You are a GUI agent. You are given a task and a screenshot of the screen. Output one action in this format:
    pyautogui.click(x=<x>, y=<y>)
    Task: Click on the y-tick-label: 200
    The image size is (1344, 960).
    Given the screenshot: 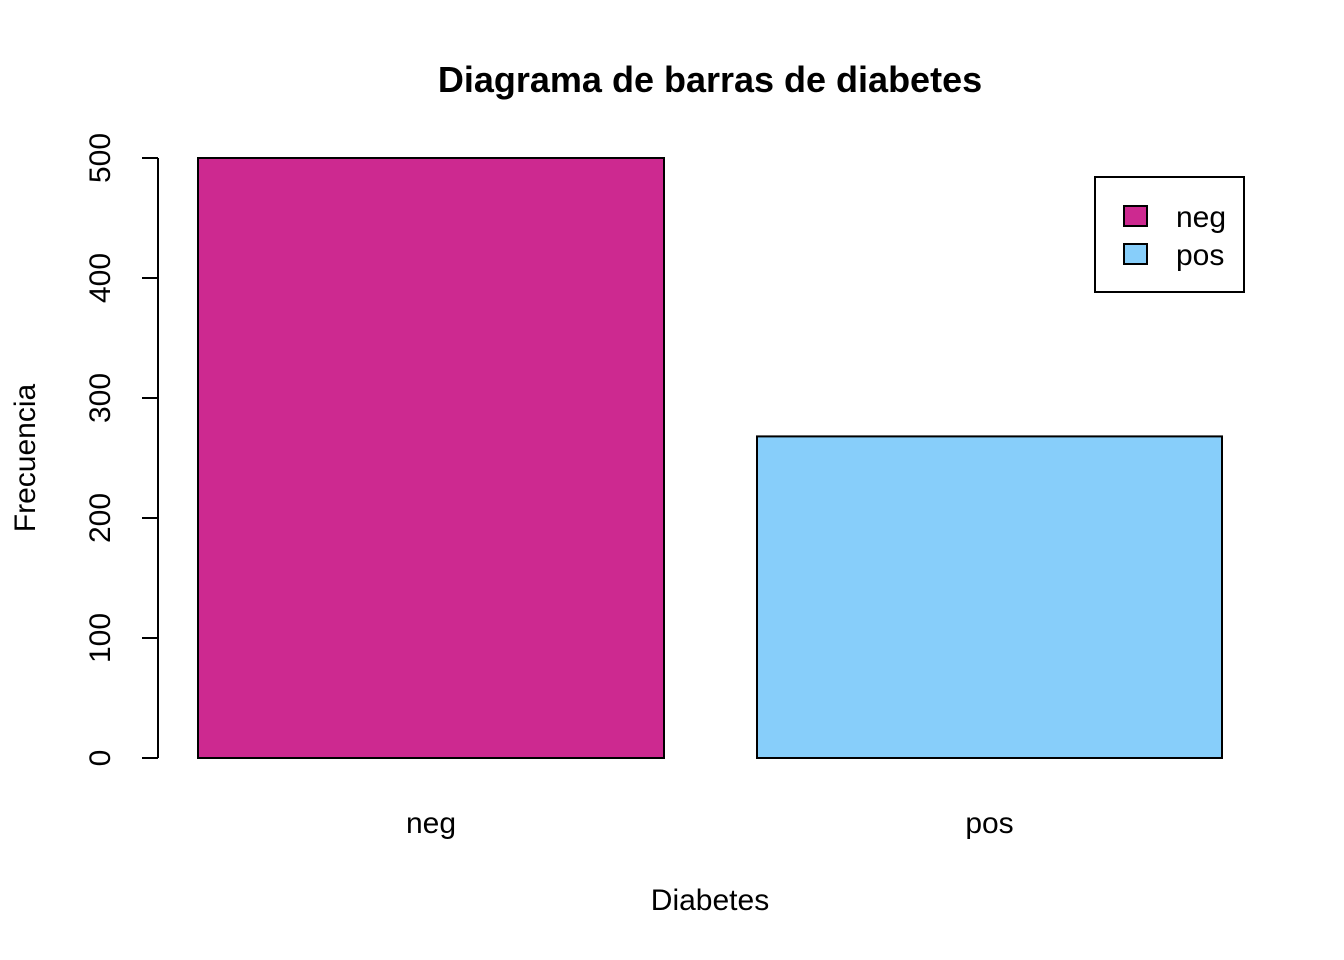 What is the action you would take?
    pyautogui.click(x=100, y=518)
    